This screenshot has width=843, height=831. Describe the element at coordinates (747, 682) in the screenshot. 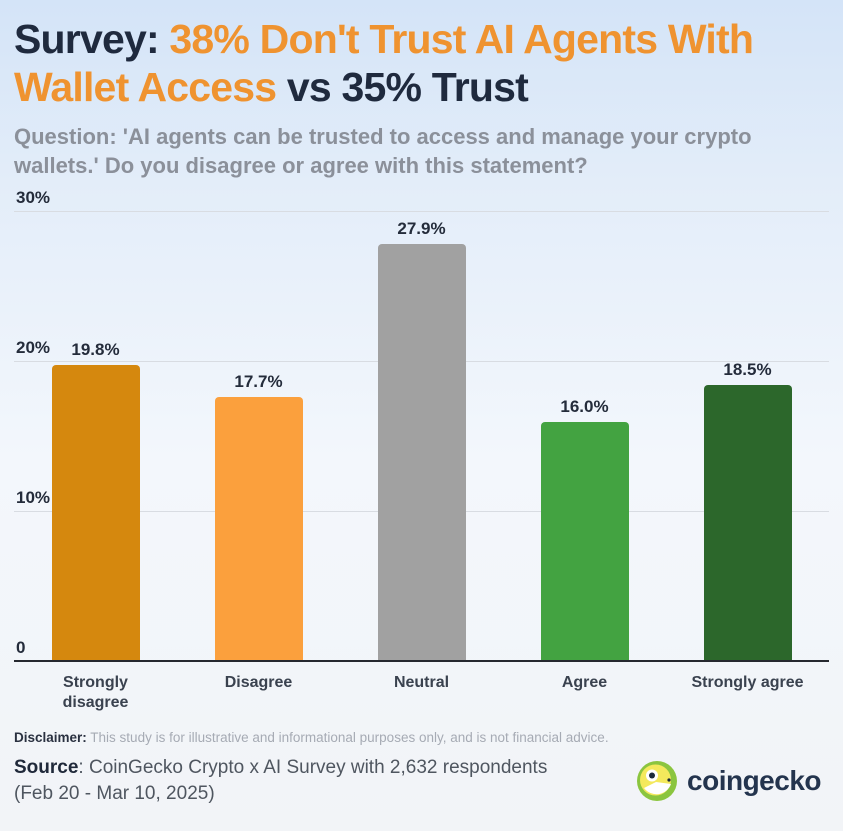

I see `x-axis-label: Strongly agree` at that location.